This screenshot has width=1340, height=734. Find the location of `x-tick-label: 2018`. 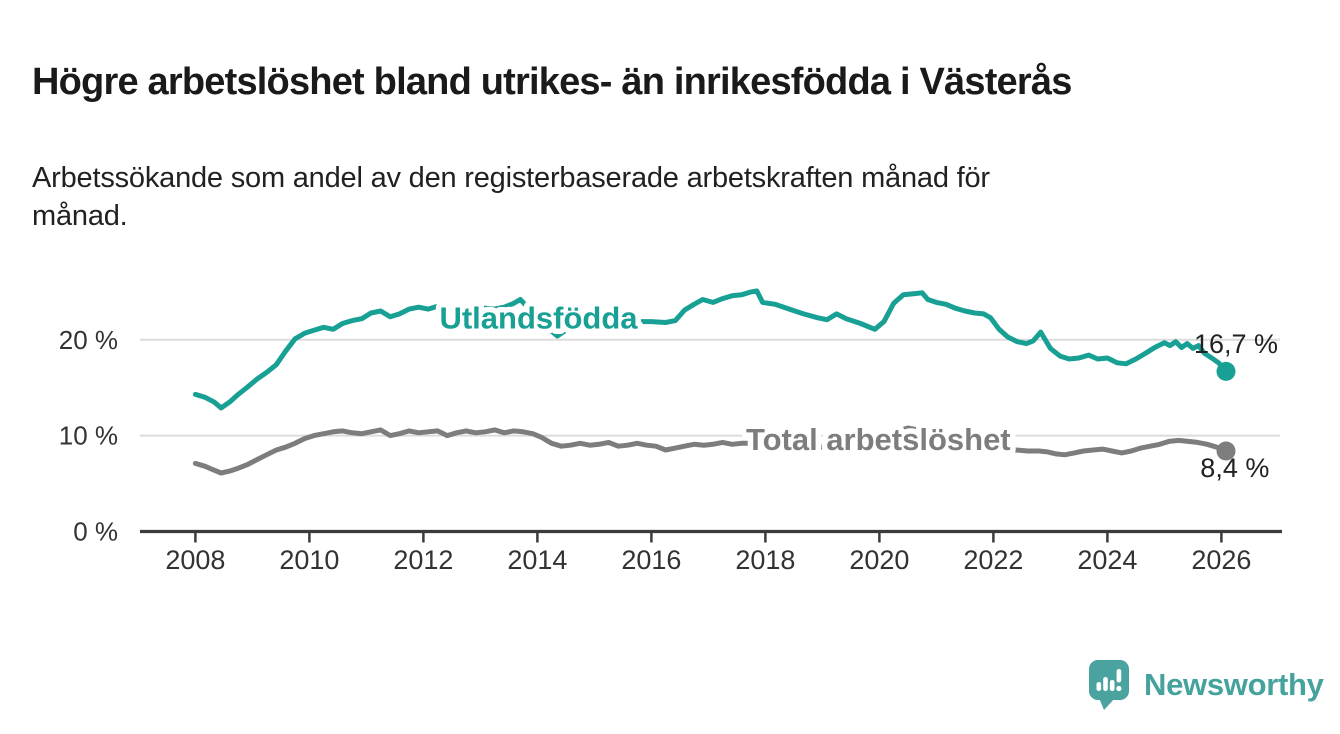

x-tick-label: 2018 is located at coordinates (765, 560).